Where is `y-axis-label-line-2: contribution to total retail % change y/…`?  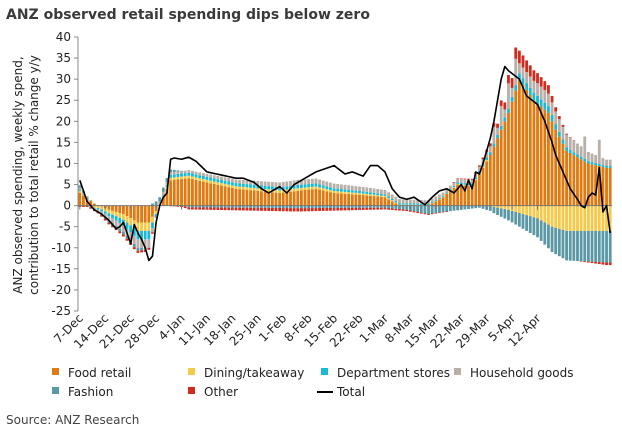
y-axis-label-line-2: contribution to total retail % change y/… is located at coordinates (34, 175).